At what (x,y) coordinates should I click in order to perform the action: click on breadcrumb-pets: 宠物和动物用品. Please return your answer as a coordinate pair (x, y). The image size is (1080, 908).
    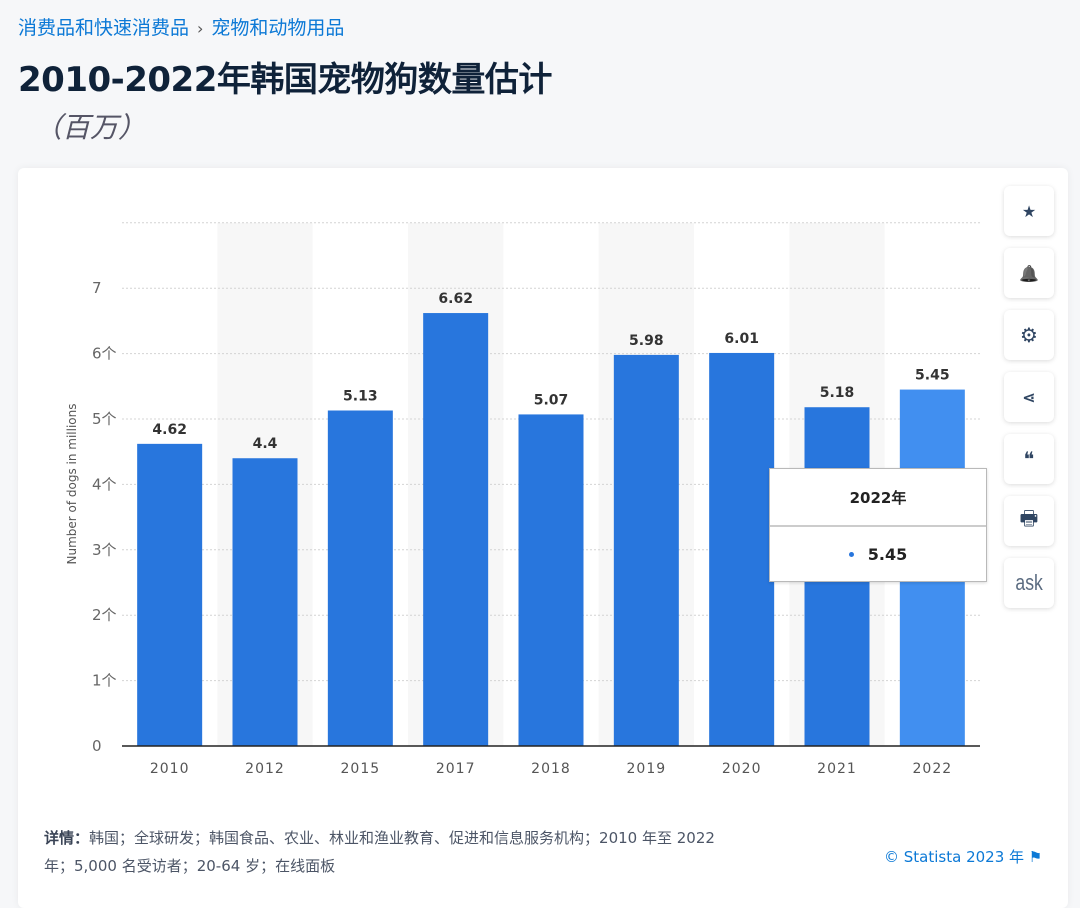
    Looking at the image, I should click on (278, 28).